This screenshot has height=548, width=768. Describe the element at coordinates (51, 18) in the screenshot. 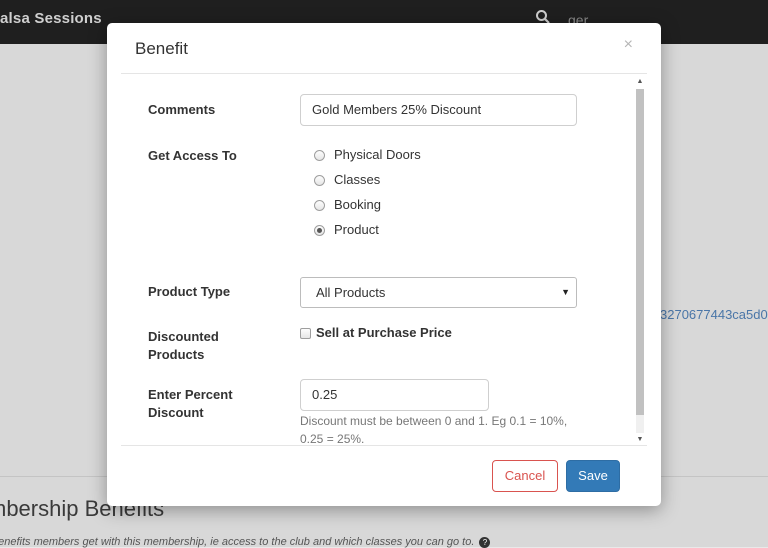

I see `brand-title: alsa Sessions` at that location.